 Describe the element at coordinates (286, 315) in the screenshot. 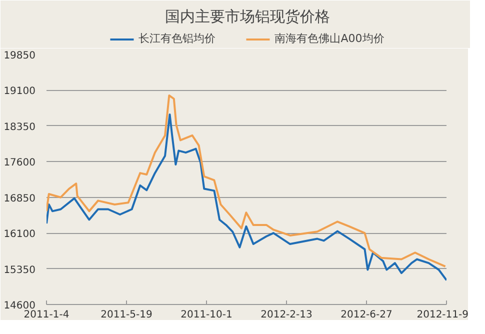

I see `x-tick-label: 2012-2-13` at that location.